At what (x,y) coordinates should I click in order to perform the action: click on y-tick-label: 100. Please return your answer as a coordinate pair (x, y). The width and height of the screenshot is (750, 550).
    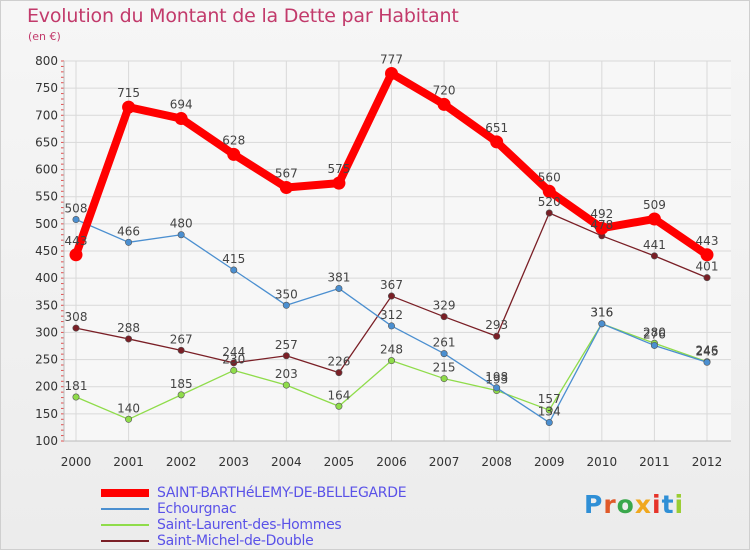
    Looking at the image, I should click on (46, 441).